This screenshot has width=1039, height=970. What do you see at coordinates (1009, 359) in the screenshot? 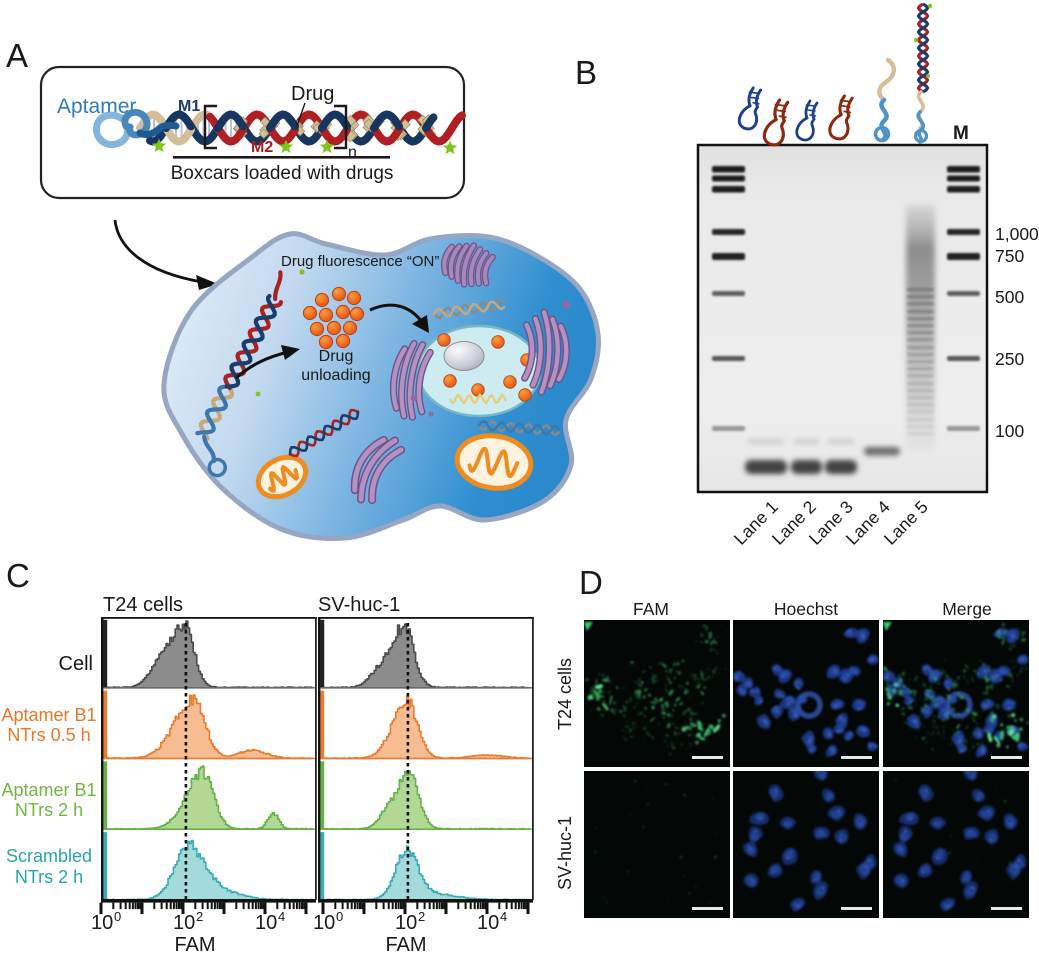
I see `svg-text: 250` at bounding box center [1009, 359].